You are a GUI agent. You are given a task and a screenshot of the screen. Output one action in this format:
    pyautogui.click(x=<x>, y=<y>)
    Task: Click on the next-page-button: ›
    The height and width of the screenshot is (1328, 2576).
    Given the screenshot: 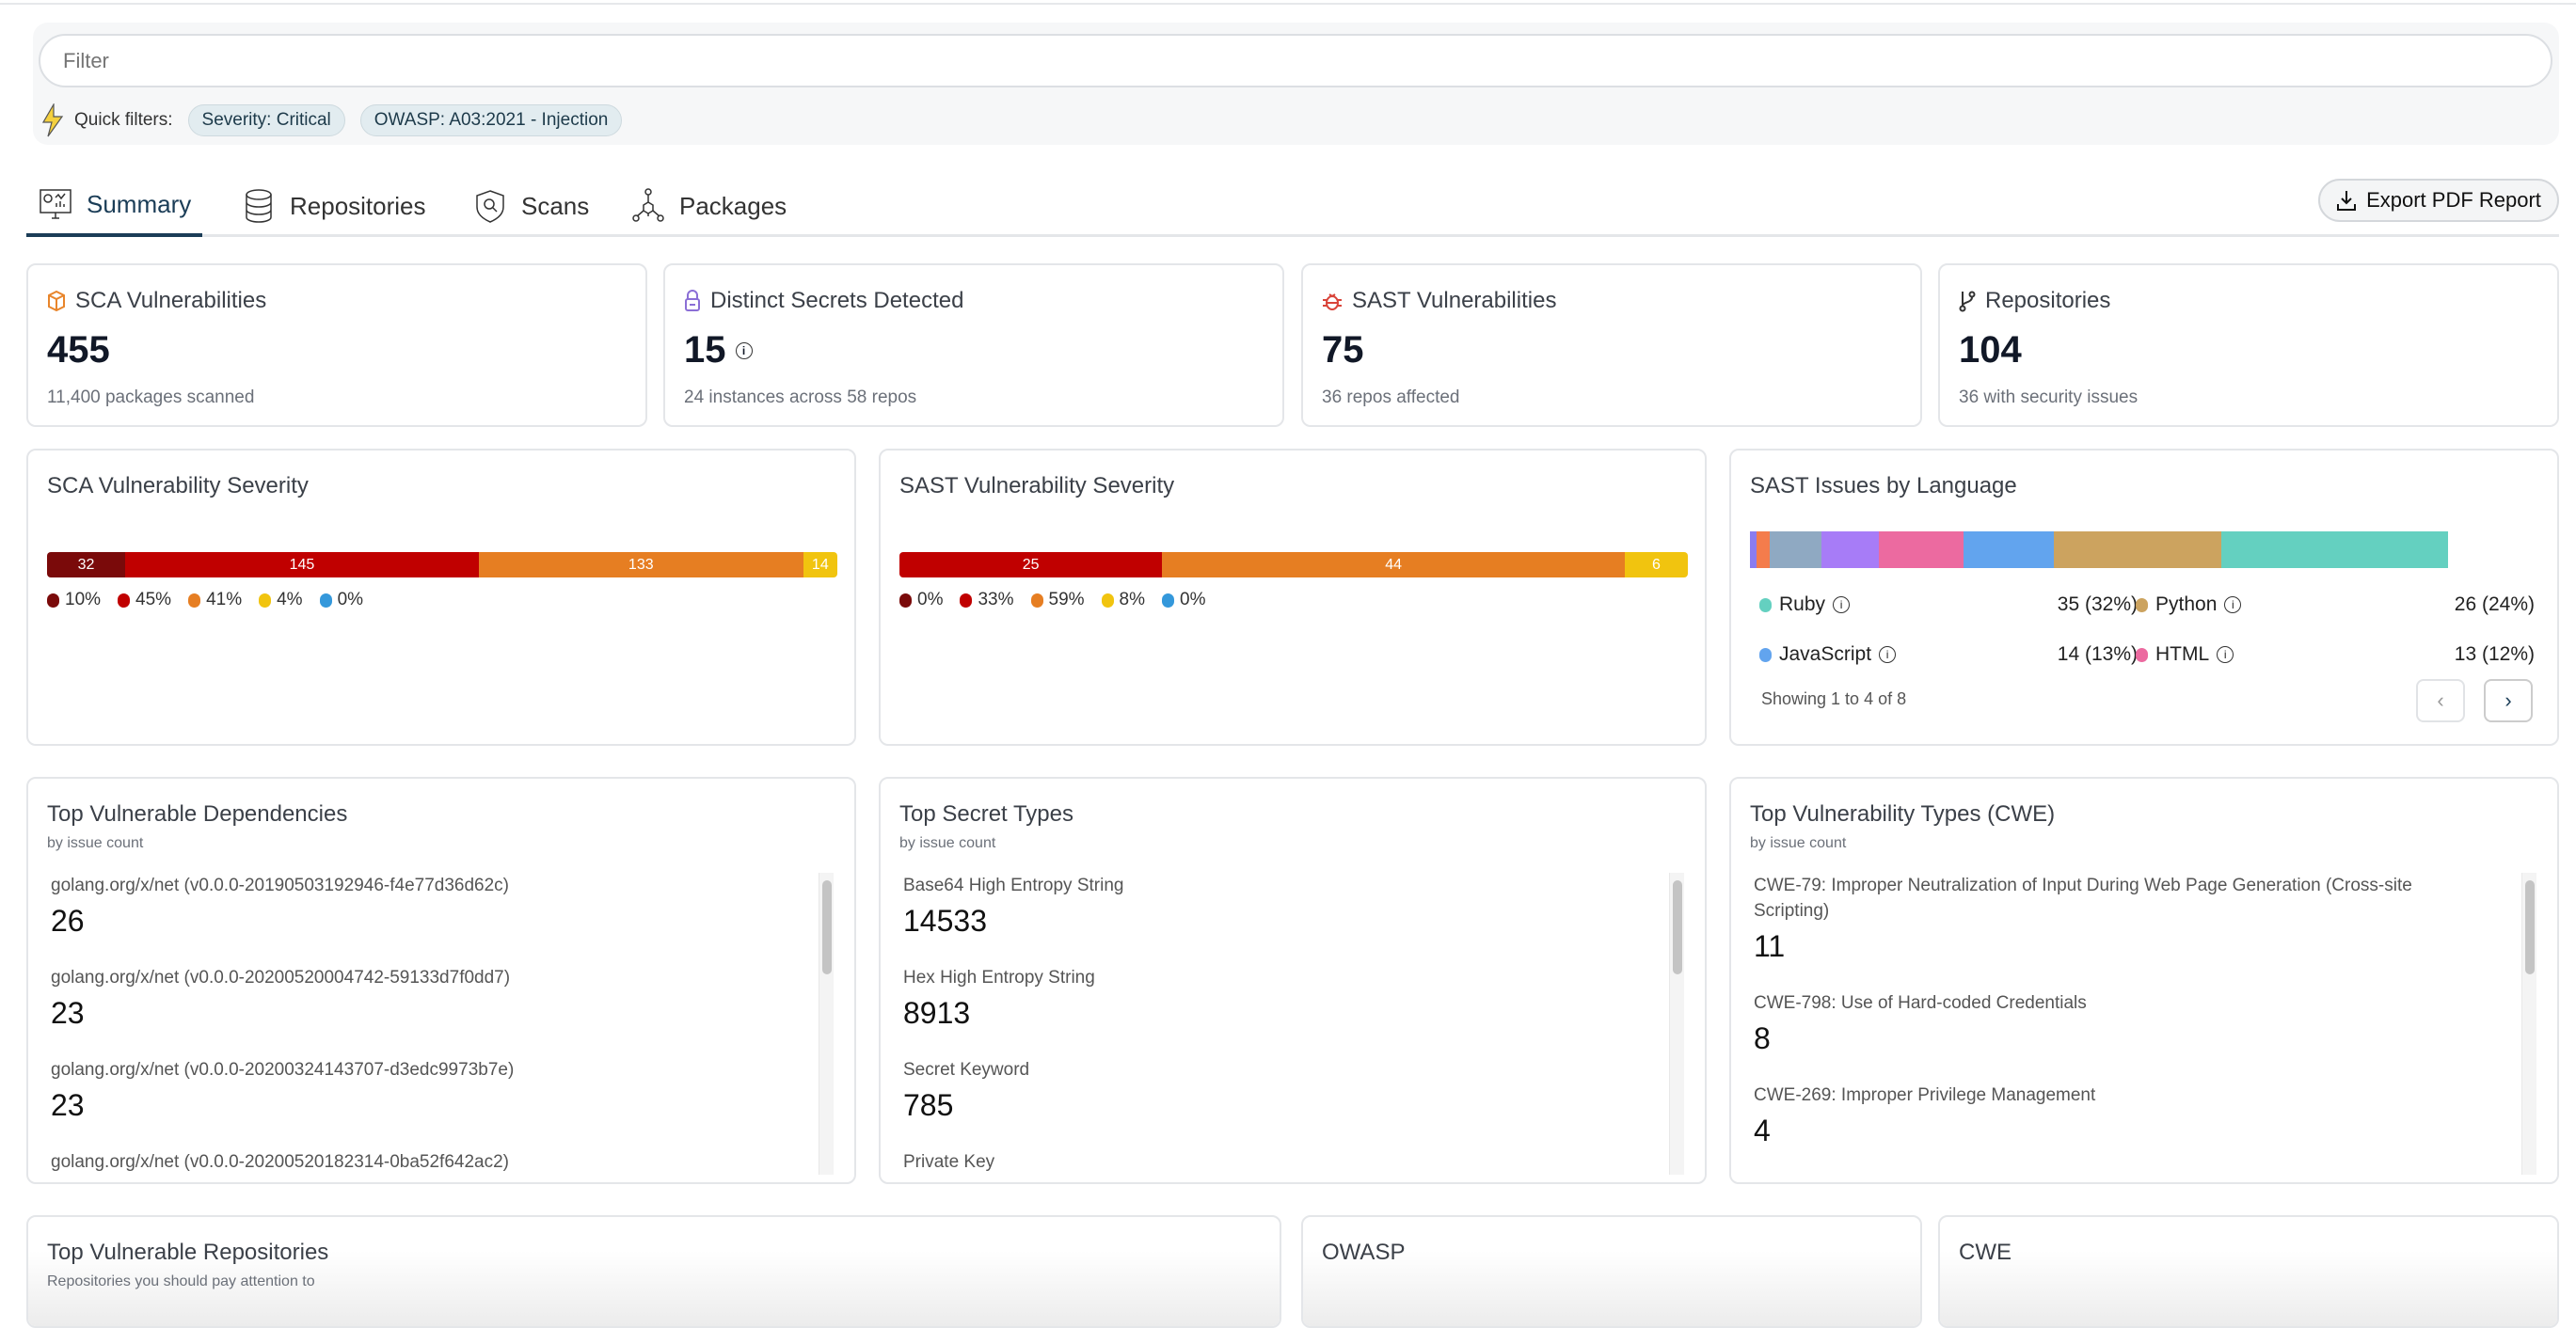 What is the action you would take?
    pyautogui.click(x=2508, y=700)
    